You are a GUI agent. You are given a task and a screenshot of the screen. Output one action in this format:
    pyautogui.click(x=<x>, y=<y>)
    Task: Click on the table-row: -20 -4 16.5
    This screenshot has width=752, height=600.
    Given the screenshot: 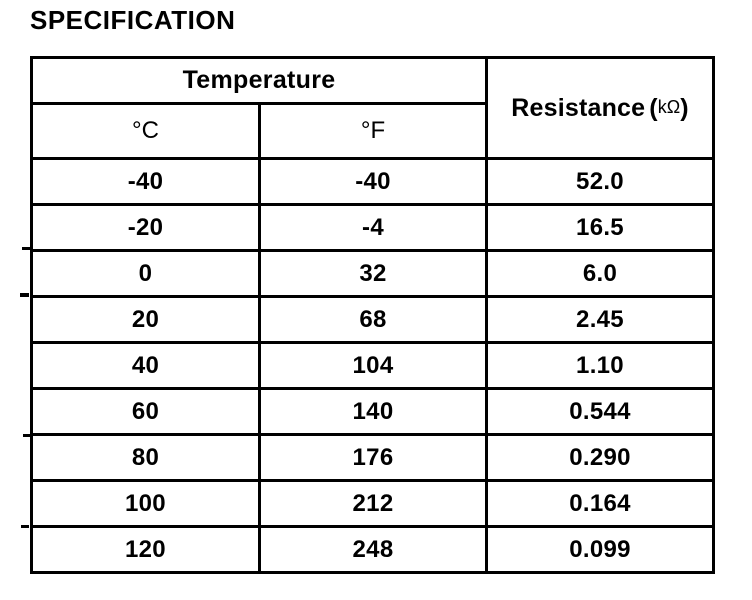 What is the action you would take?
    pyautogui.click(x=373, y=227)
    